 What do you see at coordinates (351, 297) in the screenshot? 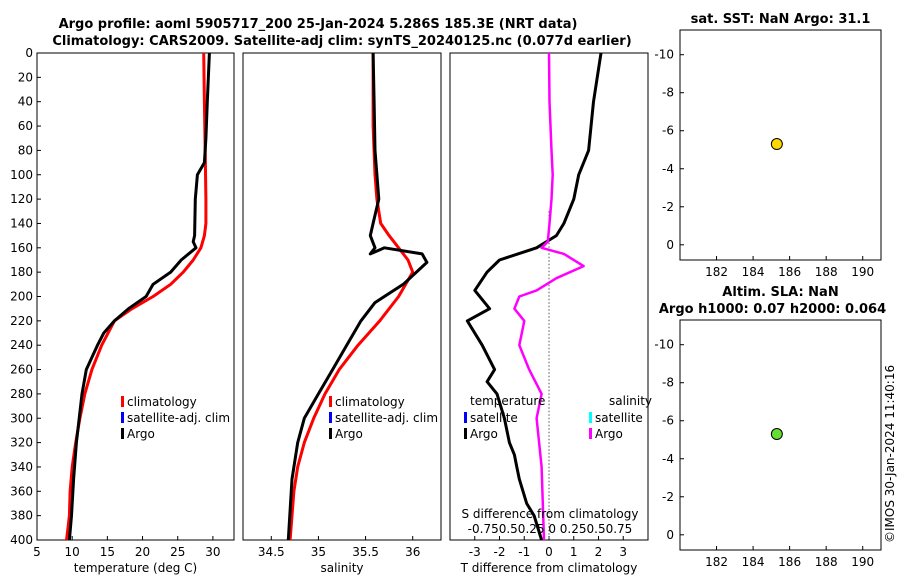
I see `salinity-series-climatology` at bounding box center [351, 297].